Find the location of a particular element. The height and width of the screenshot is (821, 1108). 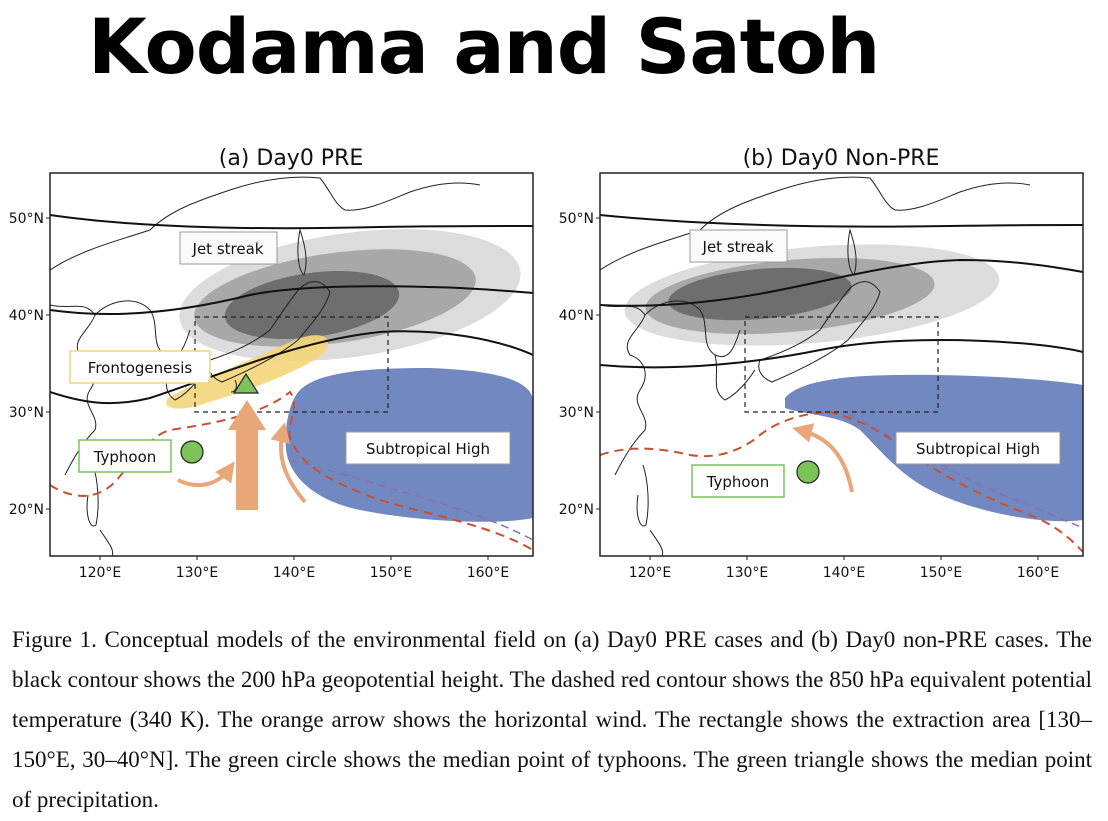

panel-a-lon-labels: 120°E 130°E 140°E 150°E 160°E is located at coordinates (294, 573).